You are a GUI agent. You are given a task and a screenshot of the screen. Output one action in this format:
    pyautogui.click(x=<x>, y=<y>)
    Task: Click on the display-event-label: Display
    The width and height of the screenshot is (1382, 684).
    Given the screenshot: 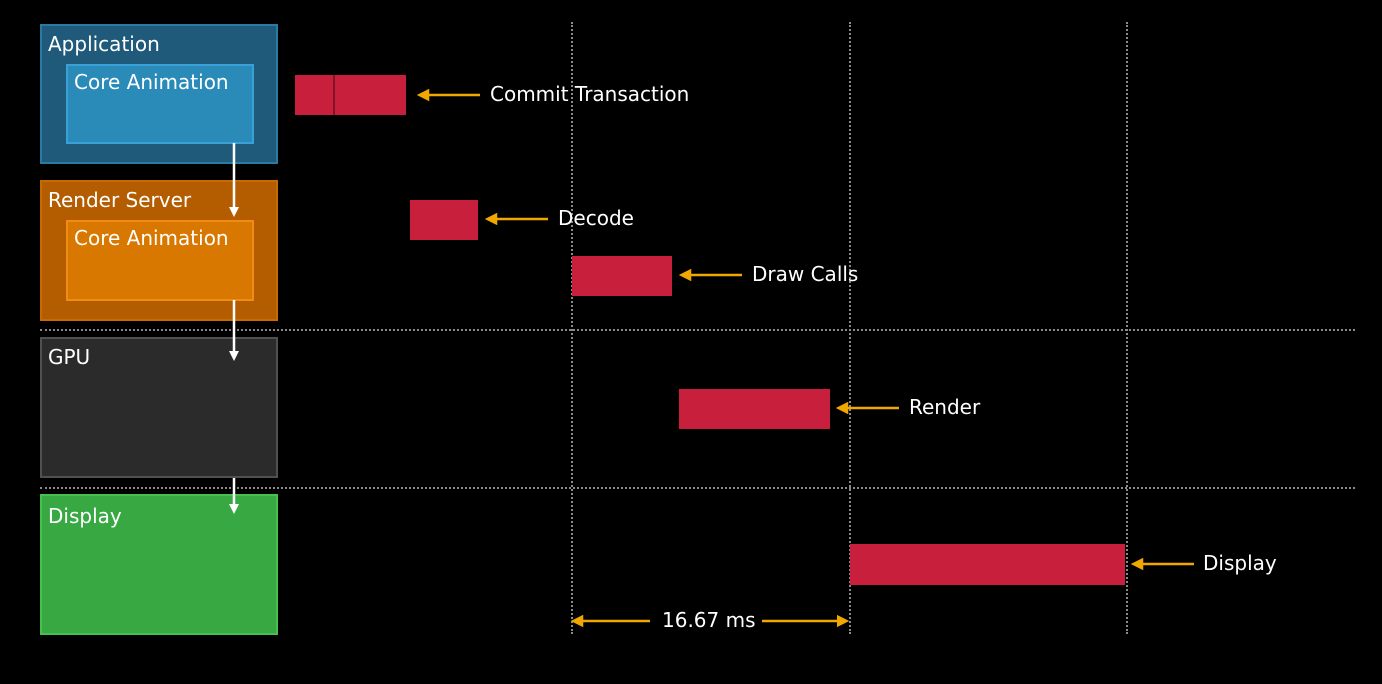 What is the action you would take?
    pyautogui.click(x=1240, y=563)
    